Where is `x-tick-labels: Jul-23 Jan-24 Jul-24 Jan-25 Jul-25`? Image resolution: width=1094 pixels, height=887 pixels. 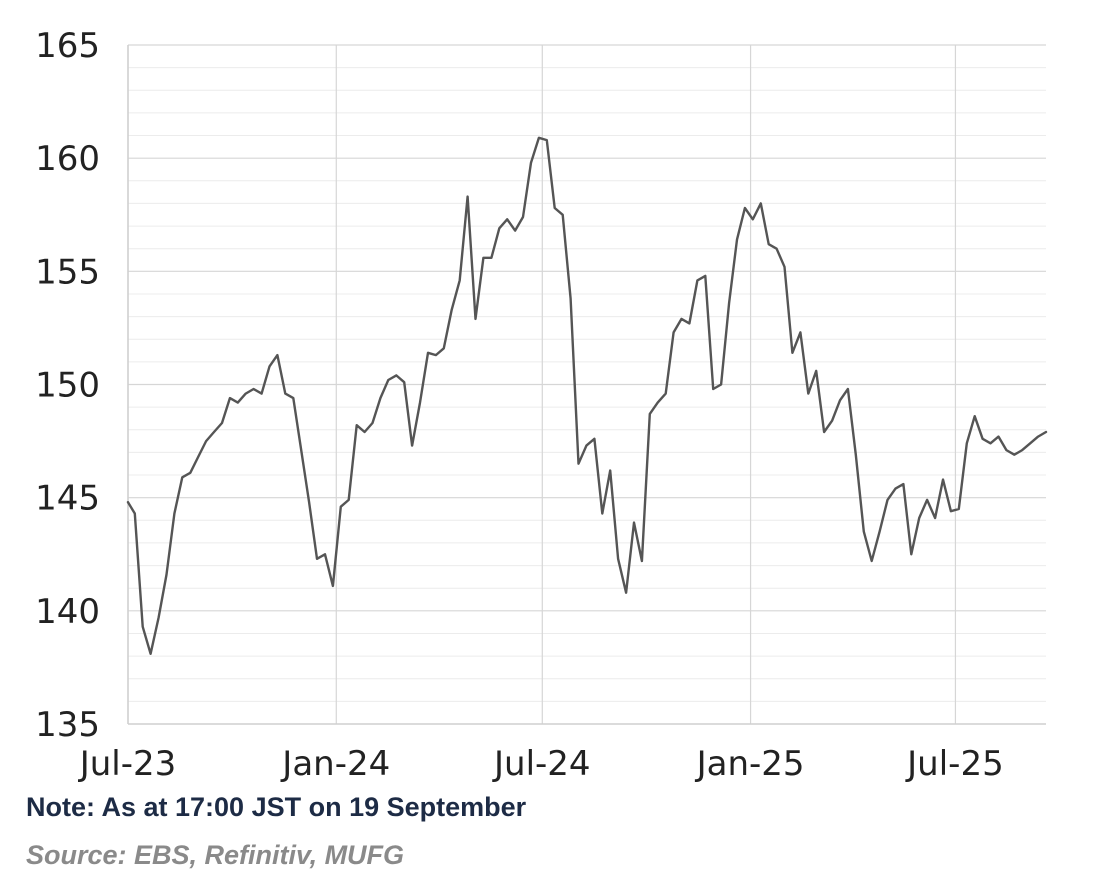
x-tick-labels: Jul-23 Jan-24 Jul-24 Jan-25 Jul-25 is located at coordinates (541, 764).